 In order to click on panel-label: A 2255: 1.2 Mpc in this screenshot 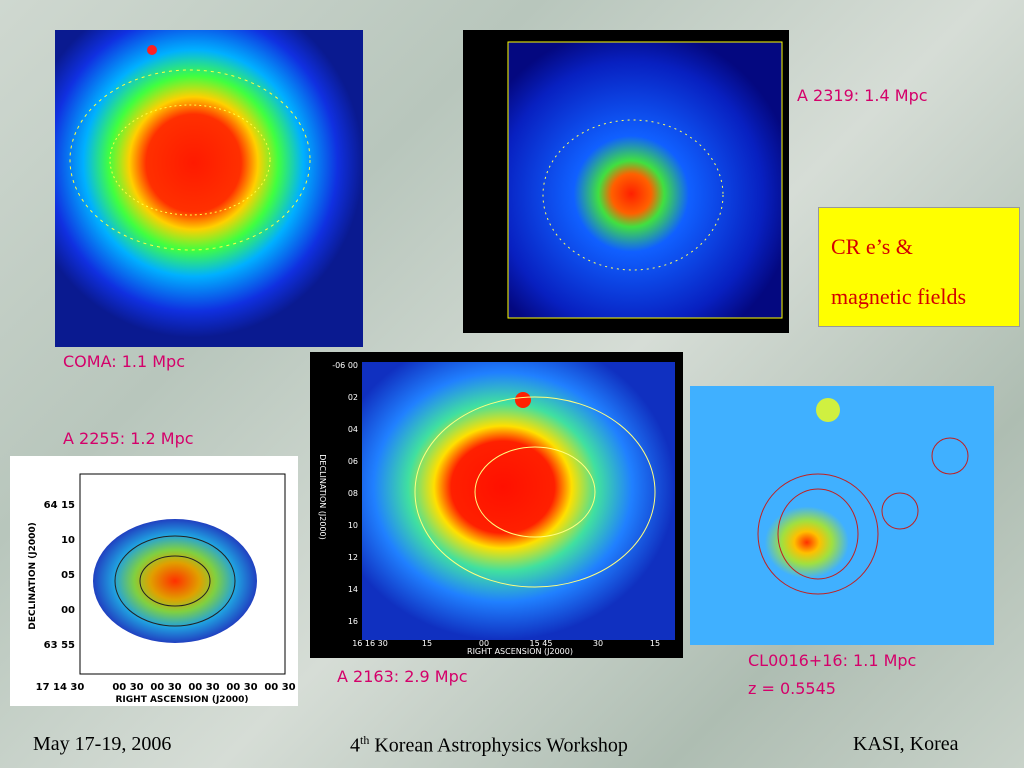, I will do `click(128, 438)`.